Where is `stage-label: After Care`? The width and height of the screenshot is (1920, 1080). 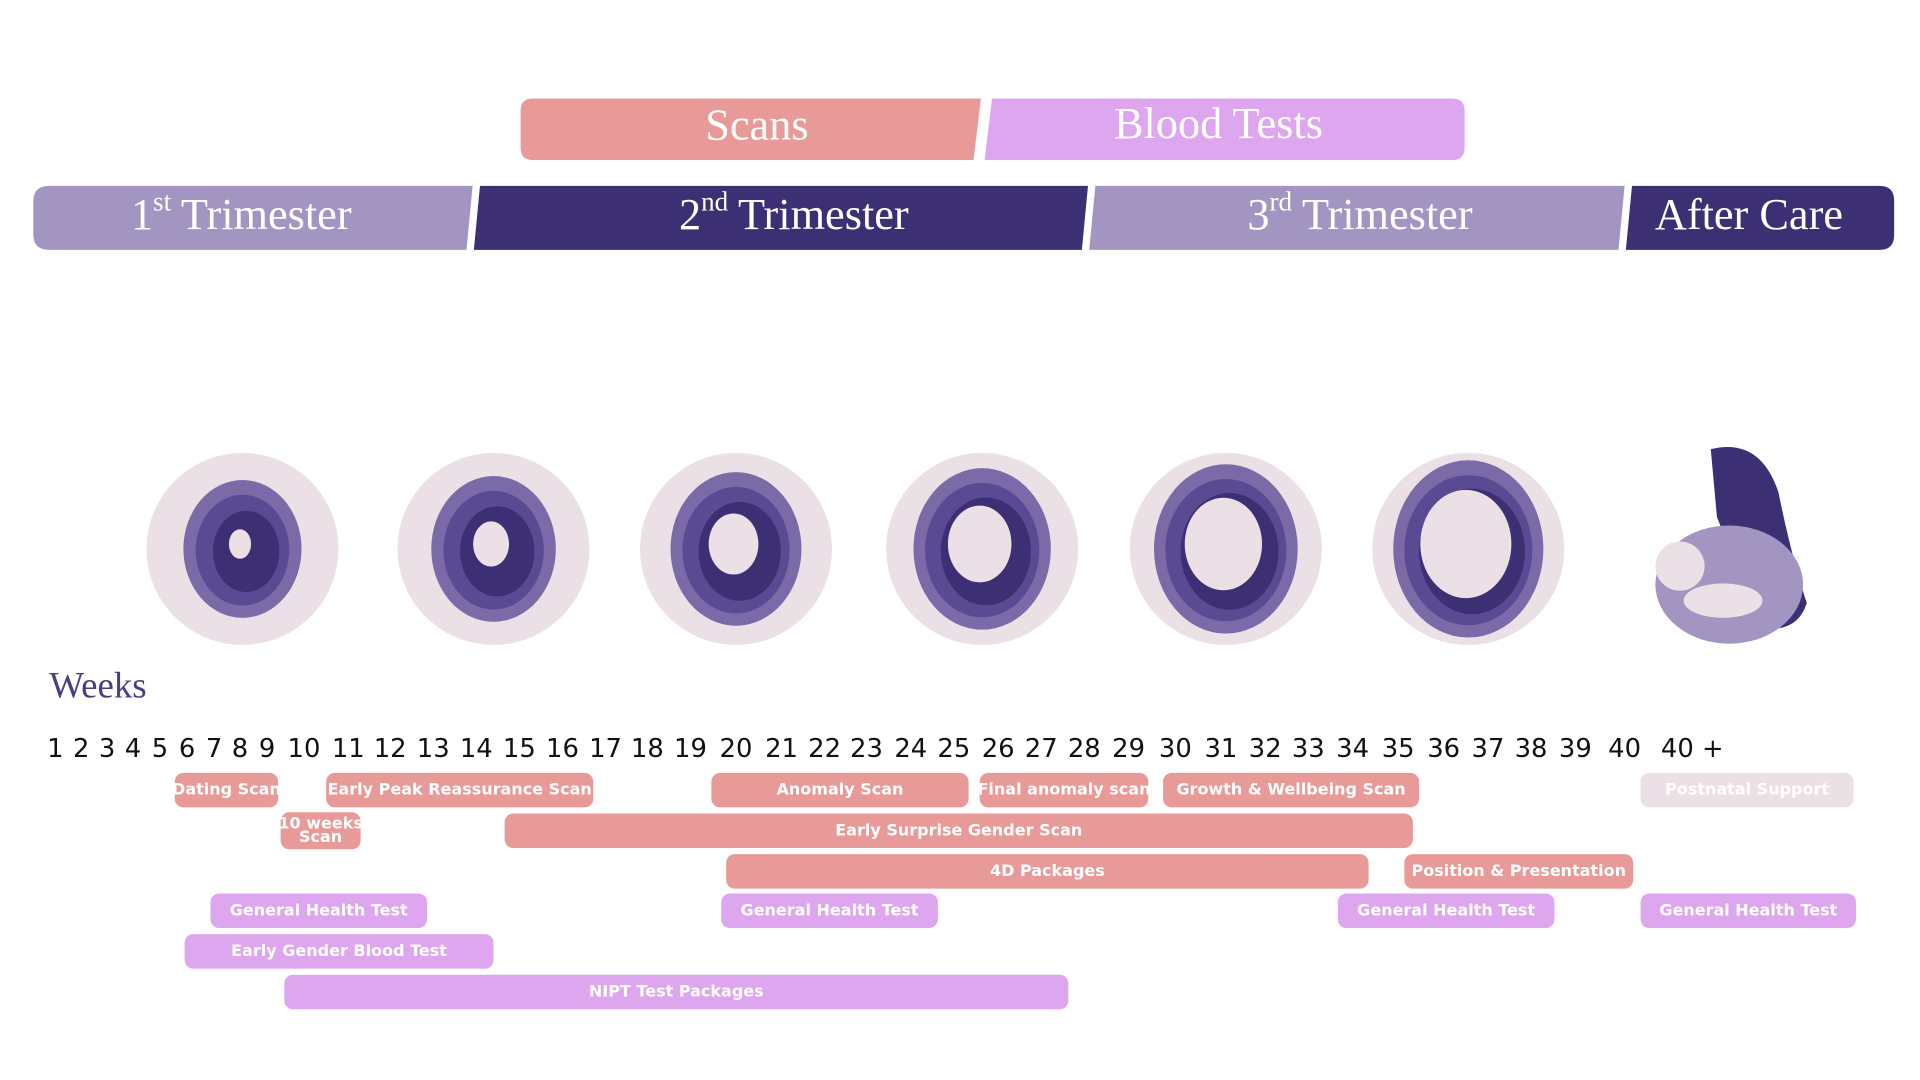
stage-label: After Care is located at coordinates (1749, 214).